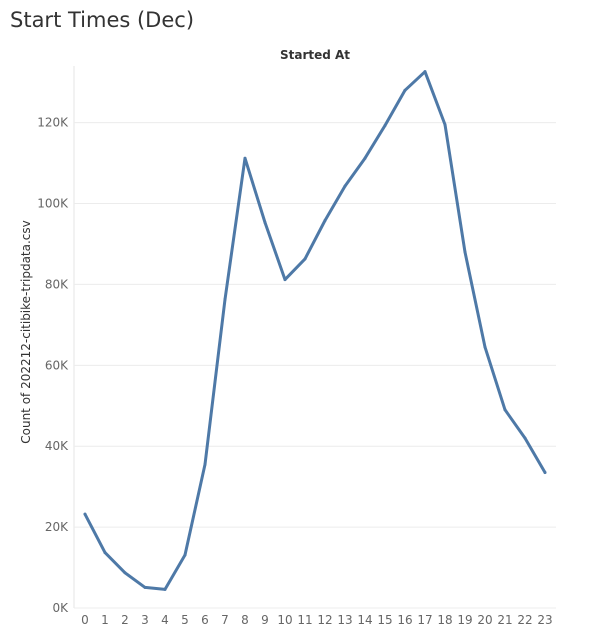 This screenshot has height=634, width=606. What do you see at coordinates (125, 620) in the screenshot?
I see `x-tick-label: 2` at bounding box center [125, 620].